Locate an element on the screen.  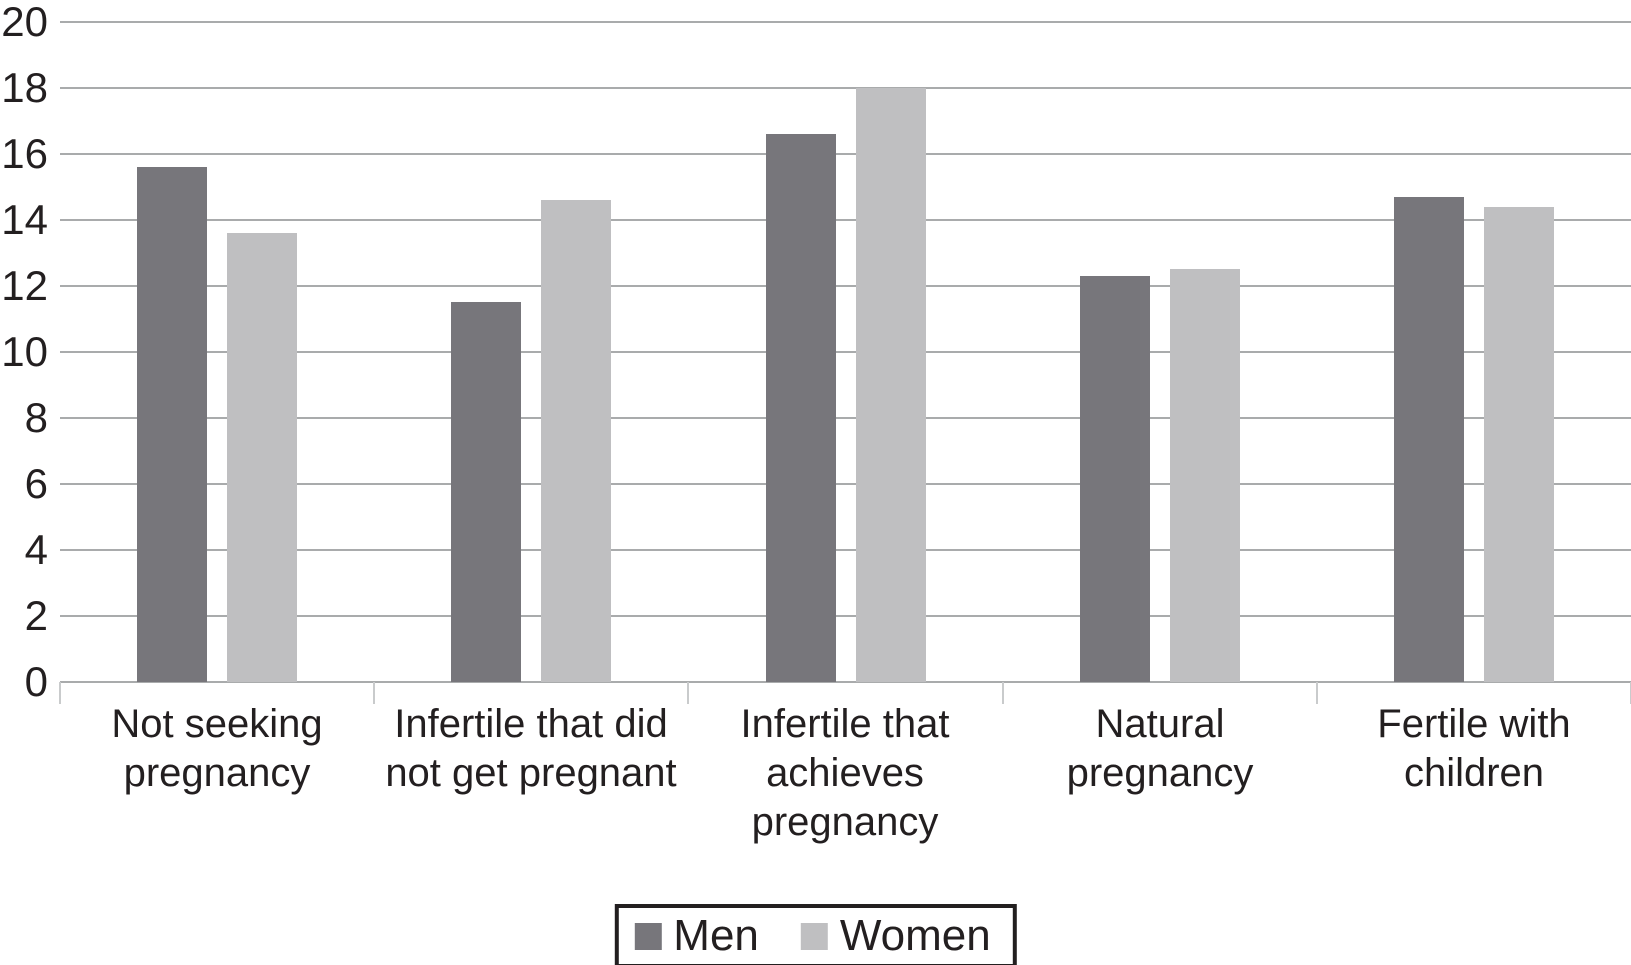
y-axis-tick-label: 20 is located at coordinates (24, 22).